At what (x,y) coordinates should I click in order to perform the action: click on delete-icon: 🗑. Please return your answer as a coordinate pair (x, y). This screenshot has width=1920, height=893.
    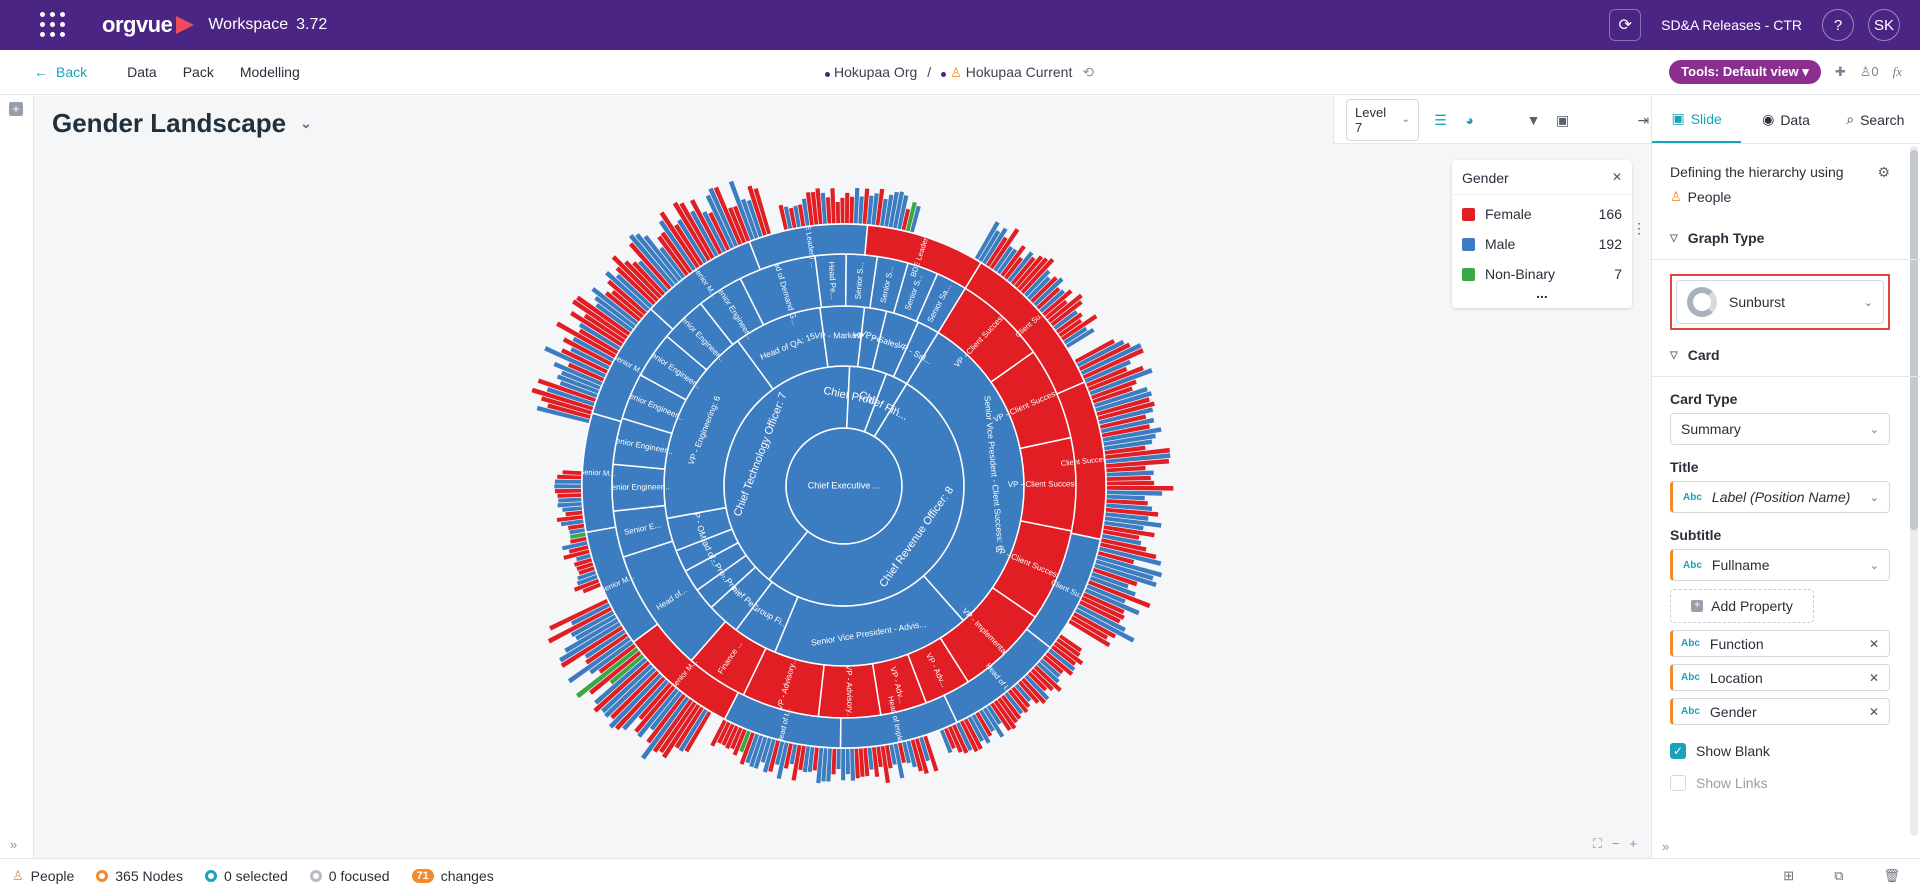
    Looking at the image, I should click on (1891, 875).